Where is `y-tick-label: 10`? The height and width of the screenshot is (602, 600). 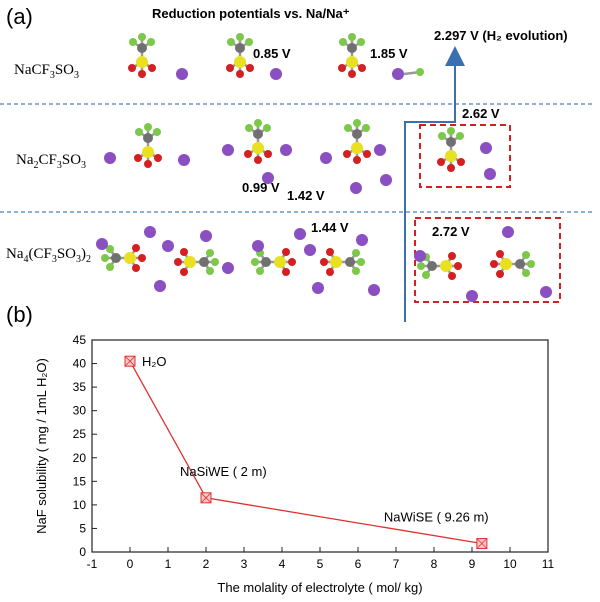
y-tick-label: 10 is located at coordinates (80, 505).